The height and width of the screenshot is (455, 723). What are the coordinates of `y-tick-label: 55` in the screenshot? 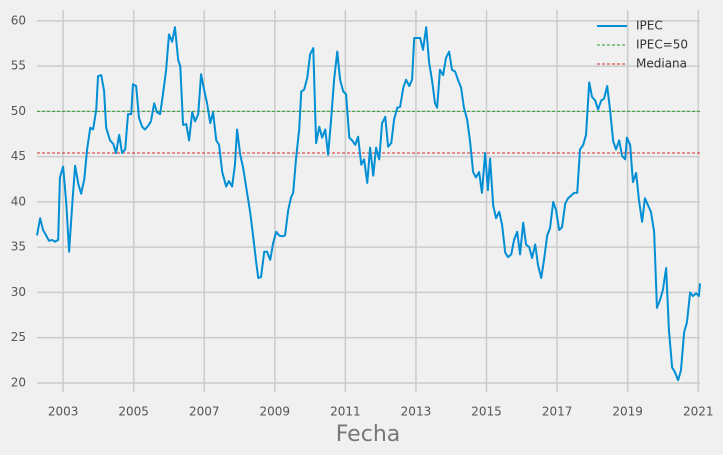 It's located at (18, 66).